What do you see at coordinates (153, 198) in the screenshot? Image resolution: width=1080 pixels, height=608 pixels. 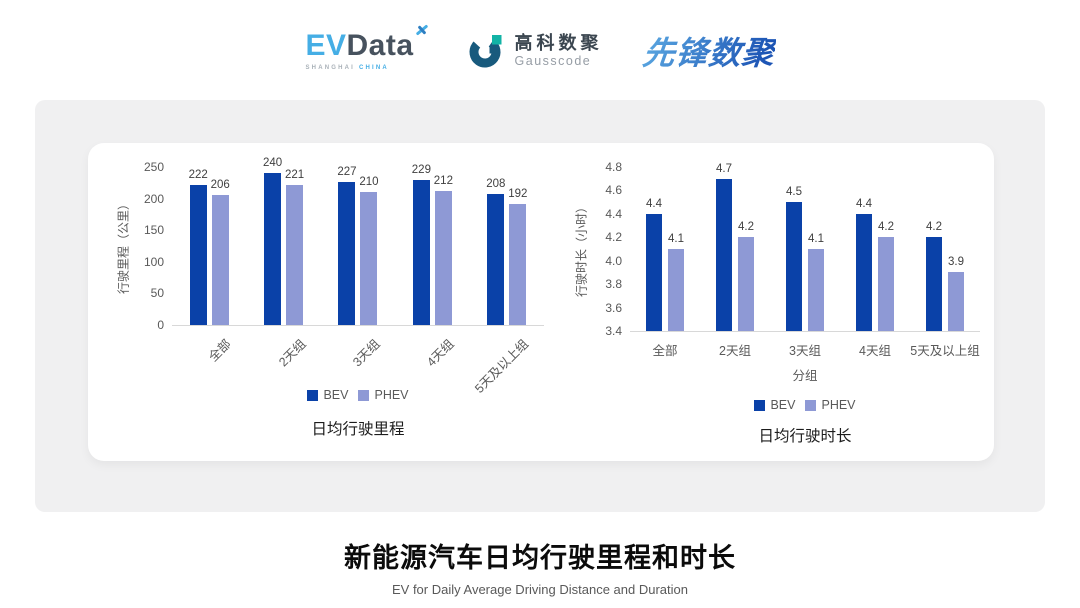 I see `y-tick-label: 200` at bounding box center [153, 198].